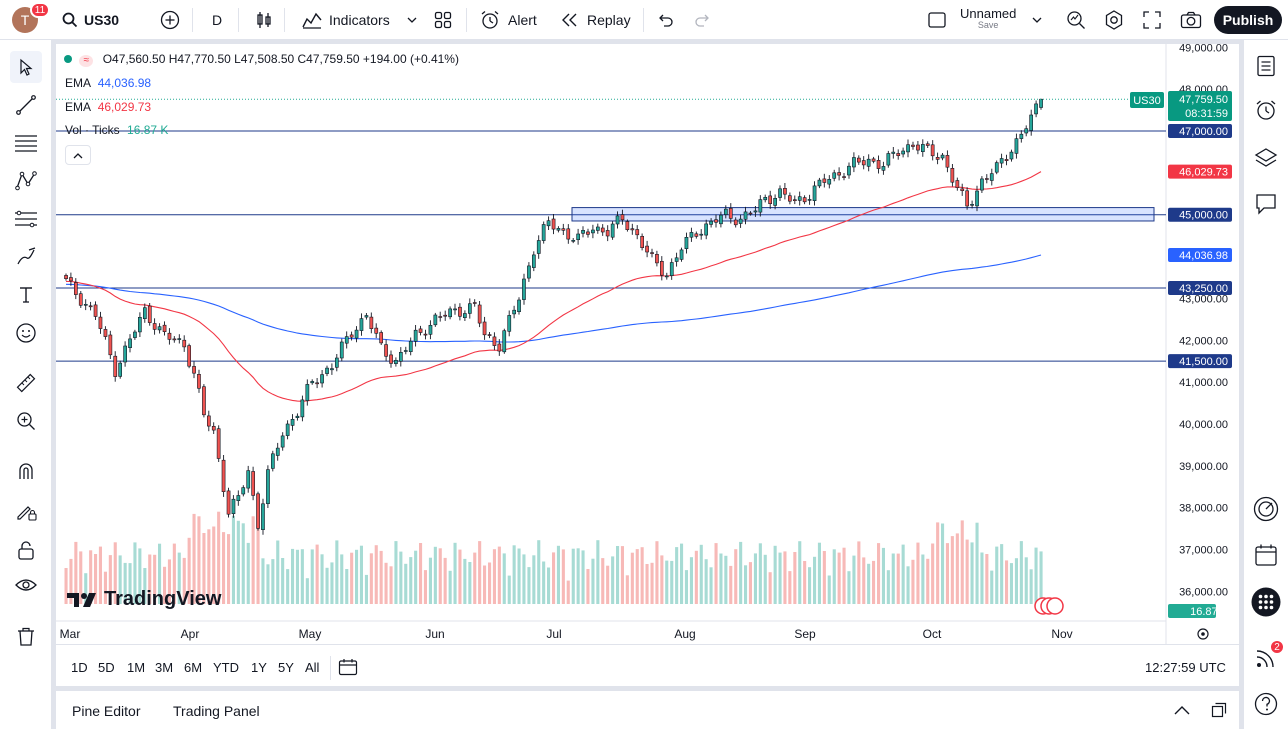  What do you see at coordinates (26, 383) in the screenshot?
I see `measure-tool` at bounding box center [26, 383].